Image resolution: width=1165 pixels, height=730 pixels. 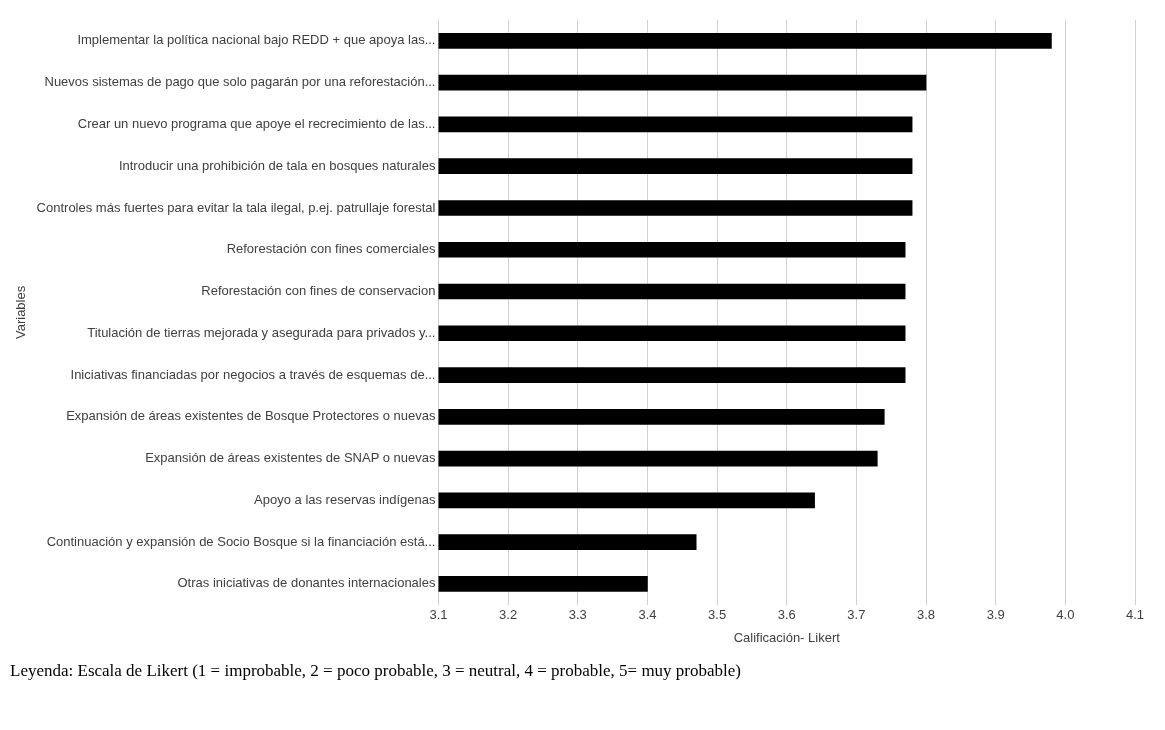 I want to click on y-tick-label: Expansión de áreas existentes de Bosque Protectores o nuevas, so click(x=251, y=416).